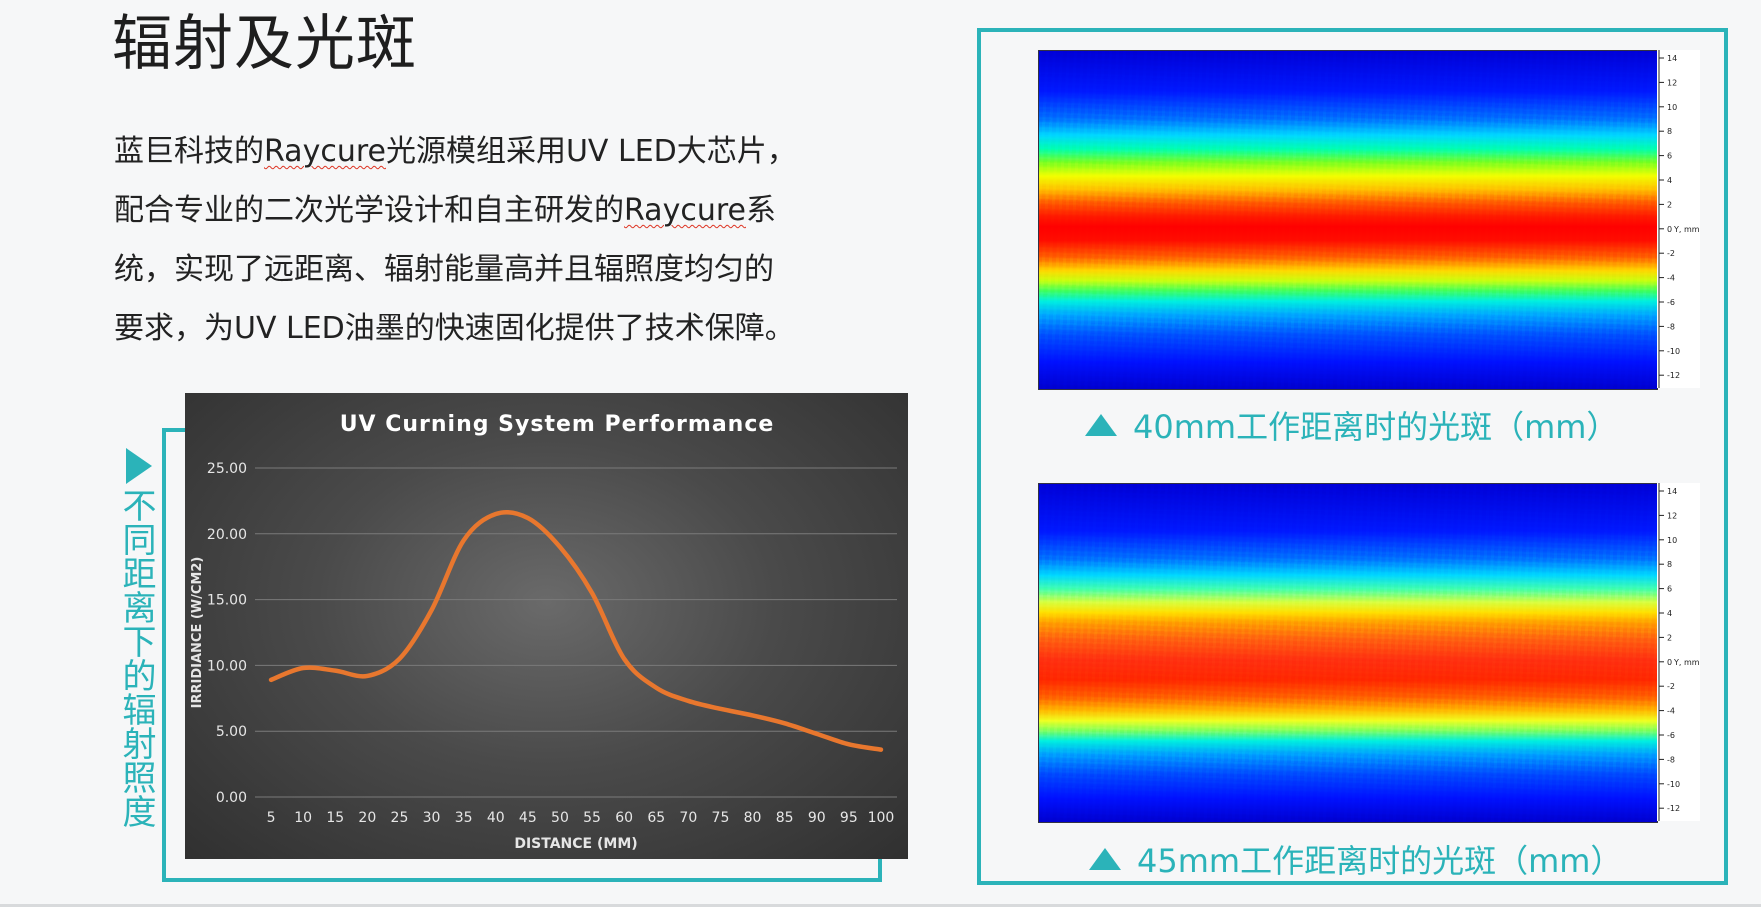 The image size is (1761, 907). Describe the element at coordinates (557, 424) in the screenshot. I see `chart-title: UV Curning System Performance` at that location.